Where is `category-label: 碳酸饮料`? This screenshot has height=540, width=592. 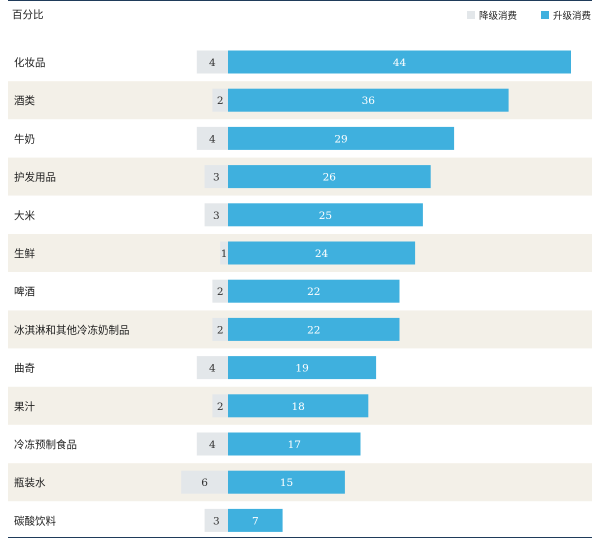 category-label: 碳酸饮料 is located at coordinates (35, 520).